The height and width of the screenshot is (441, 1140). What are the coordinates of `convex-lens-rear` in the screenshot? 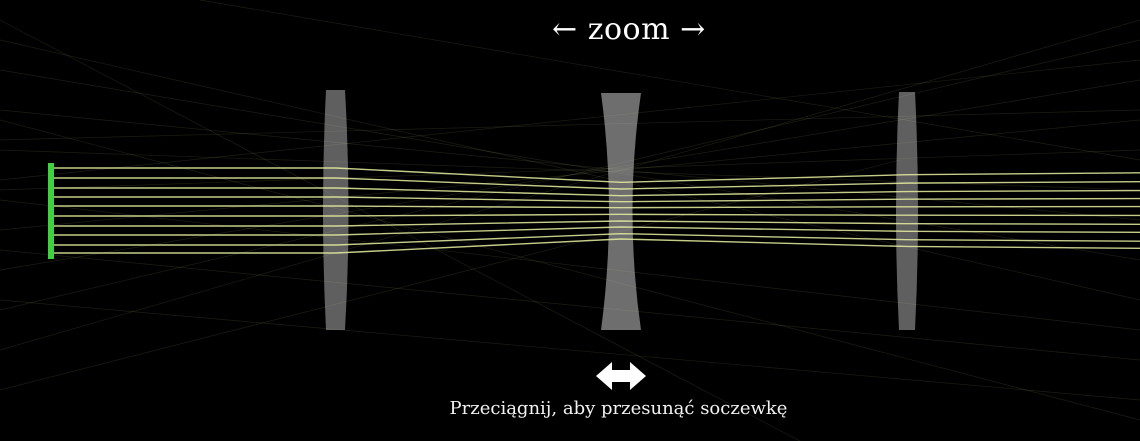 It's located at (907, 211).